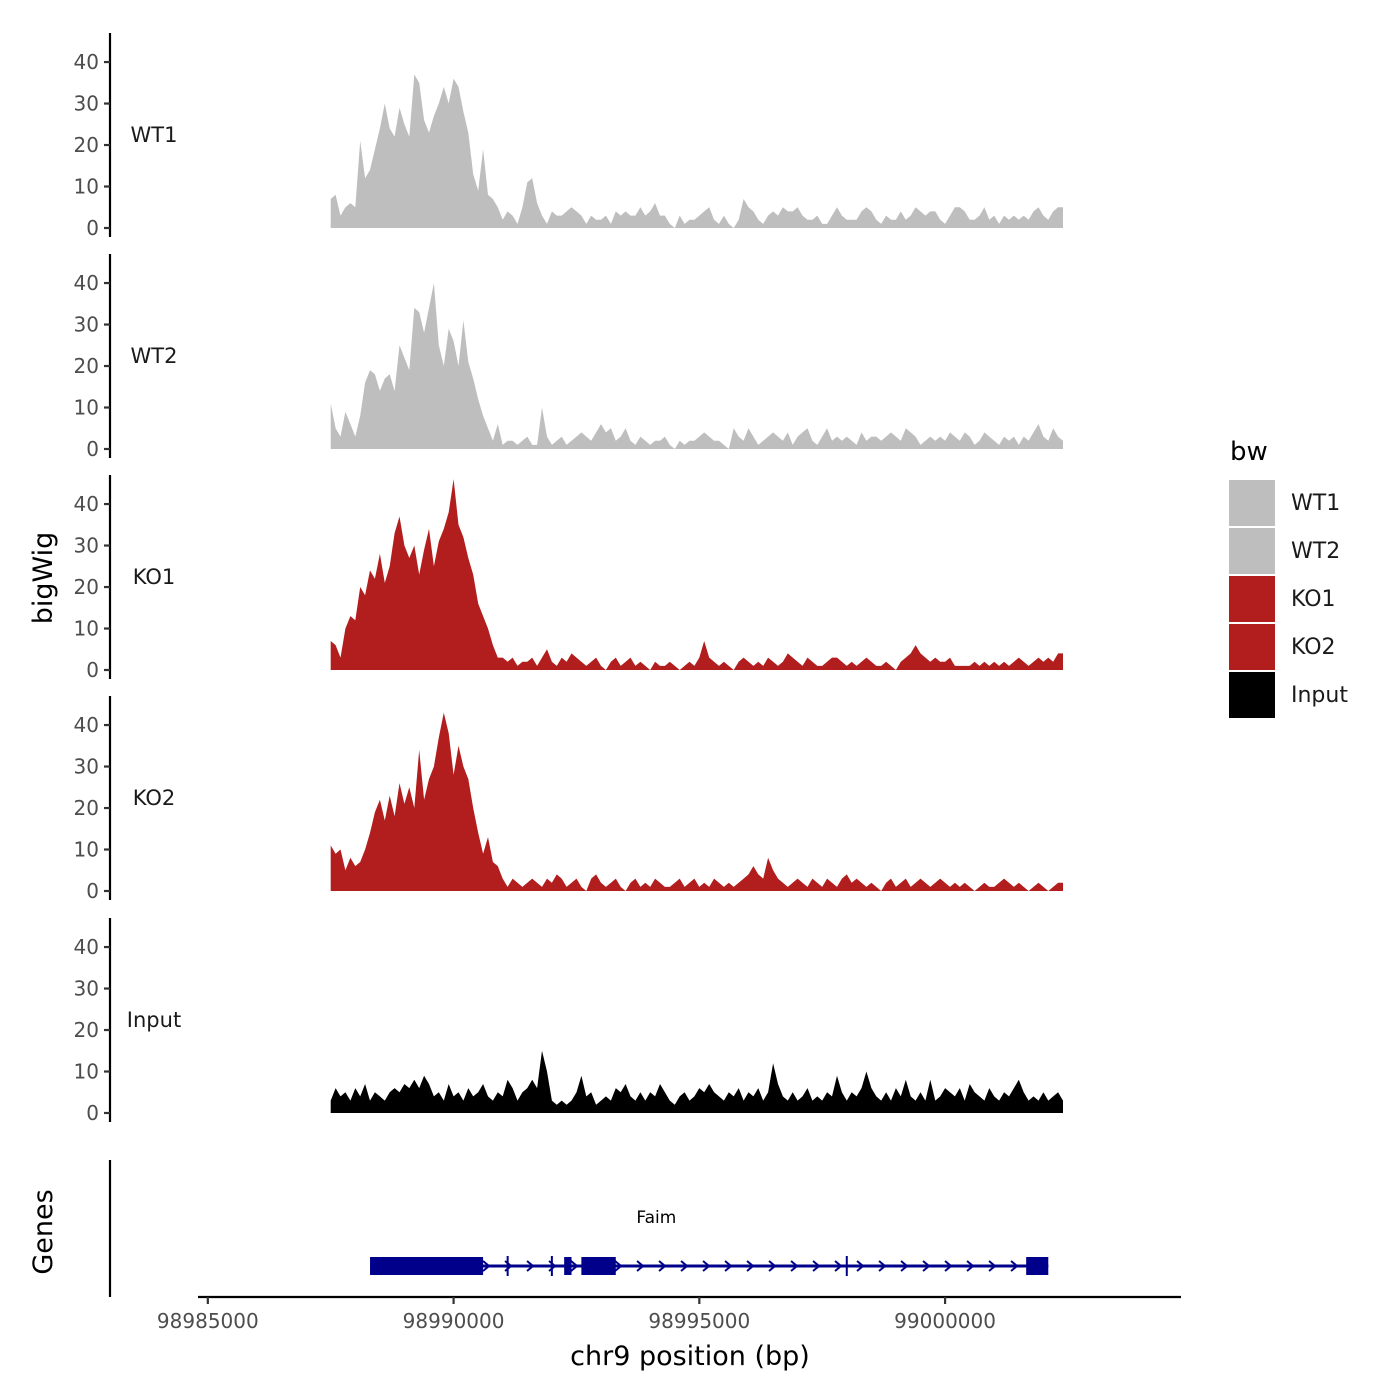 This screenshot has height=1400, width=1400. I want to click on legend-swatch-ko2, so click(1252, 647).